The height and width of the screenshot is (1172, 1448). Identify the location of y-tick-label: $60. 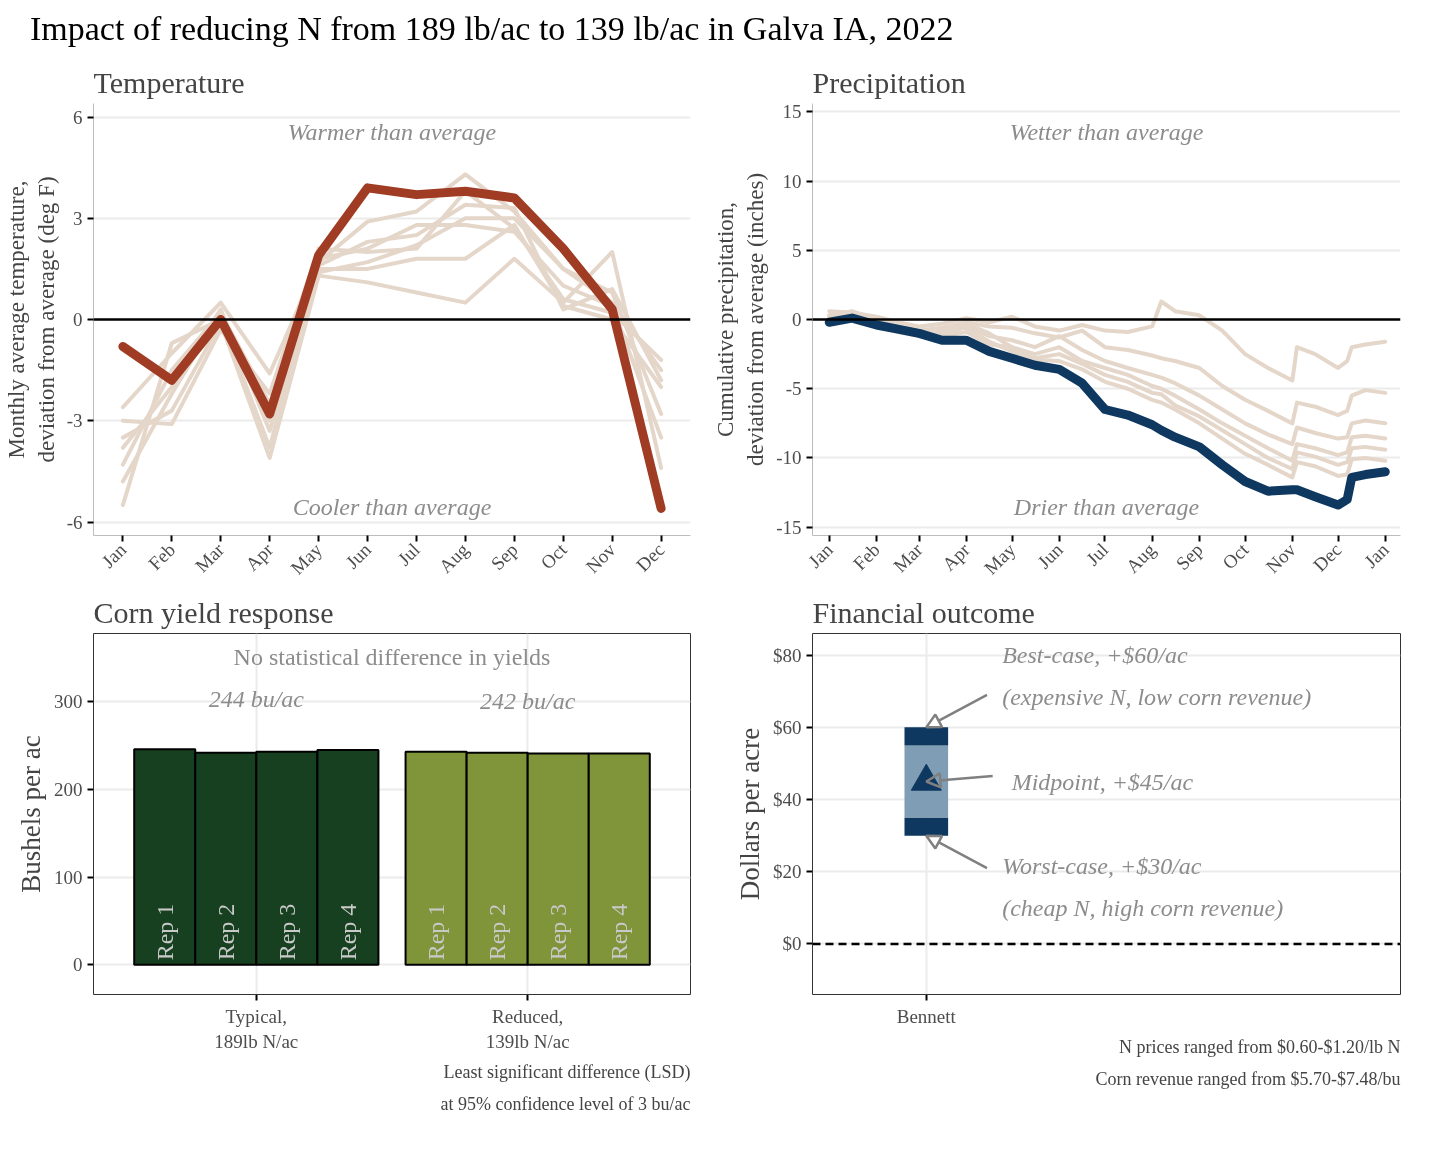
(787, 727).